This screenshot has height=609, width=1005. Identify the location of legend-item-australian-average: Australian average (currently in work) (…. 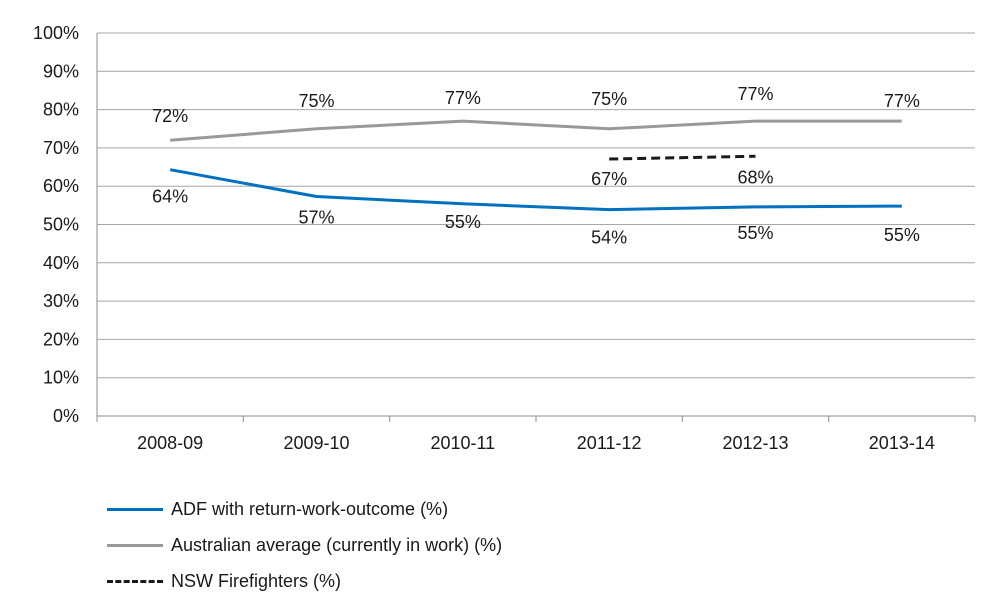
(304, 545).